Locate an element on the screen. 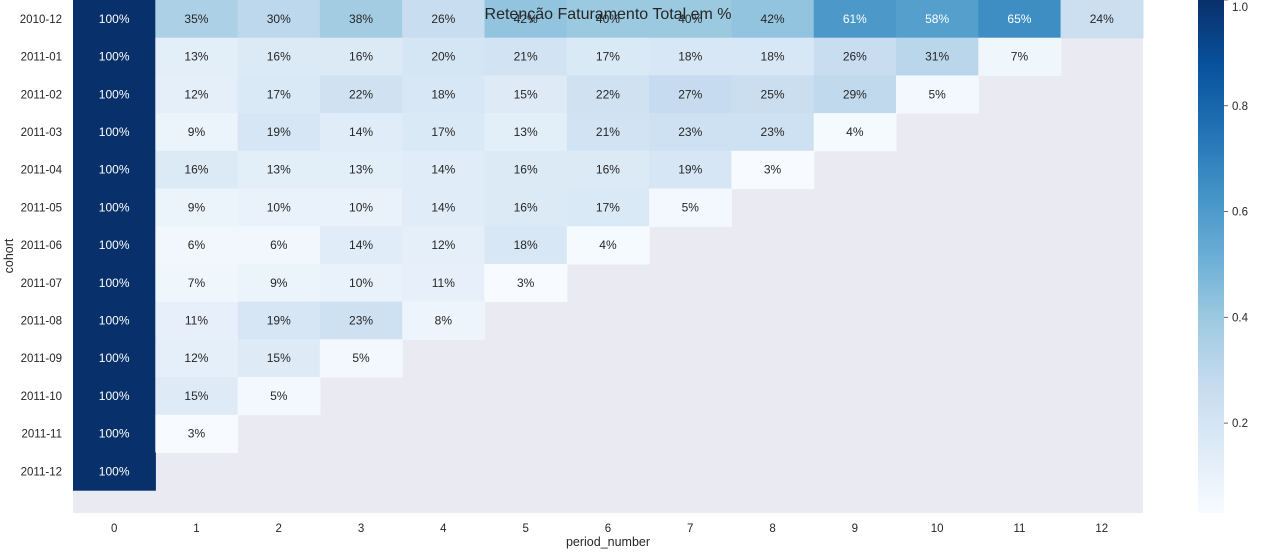 This screenshot has width=1266, height=555. cell-label: 21% is located at coordinates (608, 132).